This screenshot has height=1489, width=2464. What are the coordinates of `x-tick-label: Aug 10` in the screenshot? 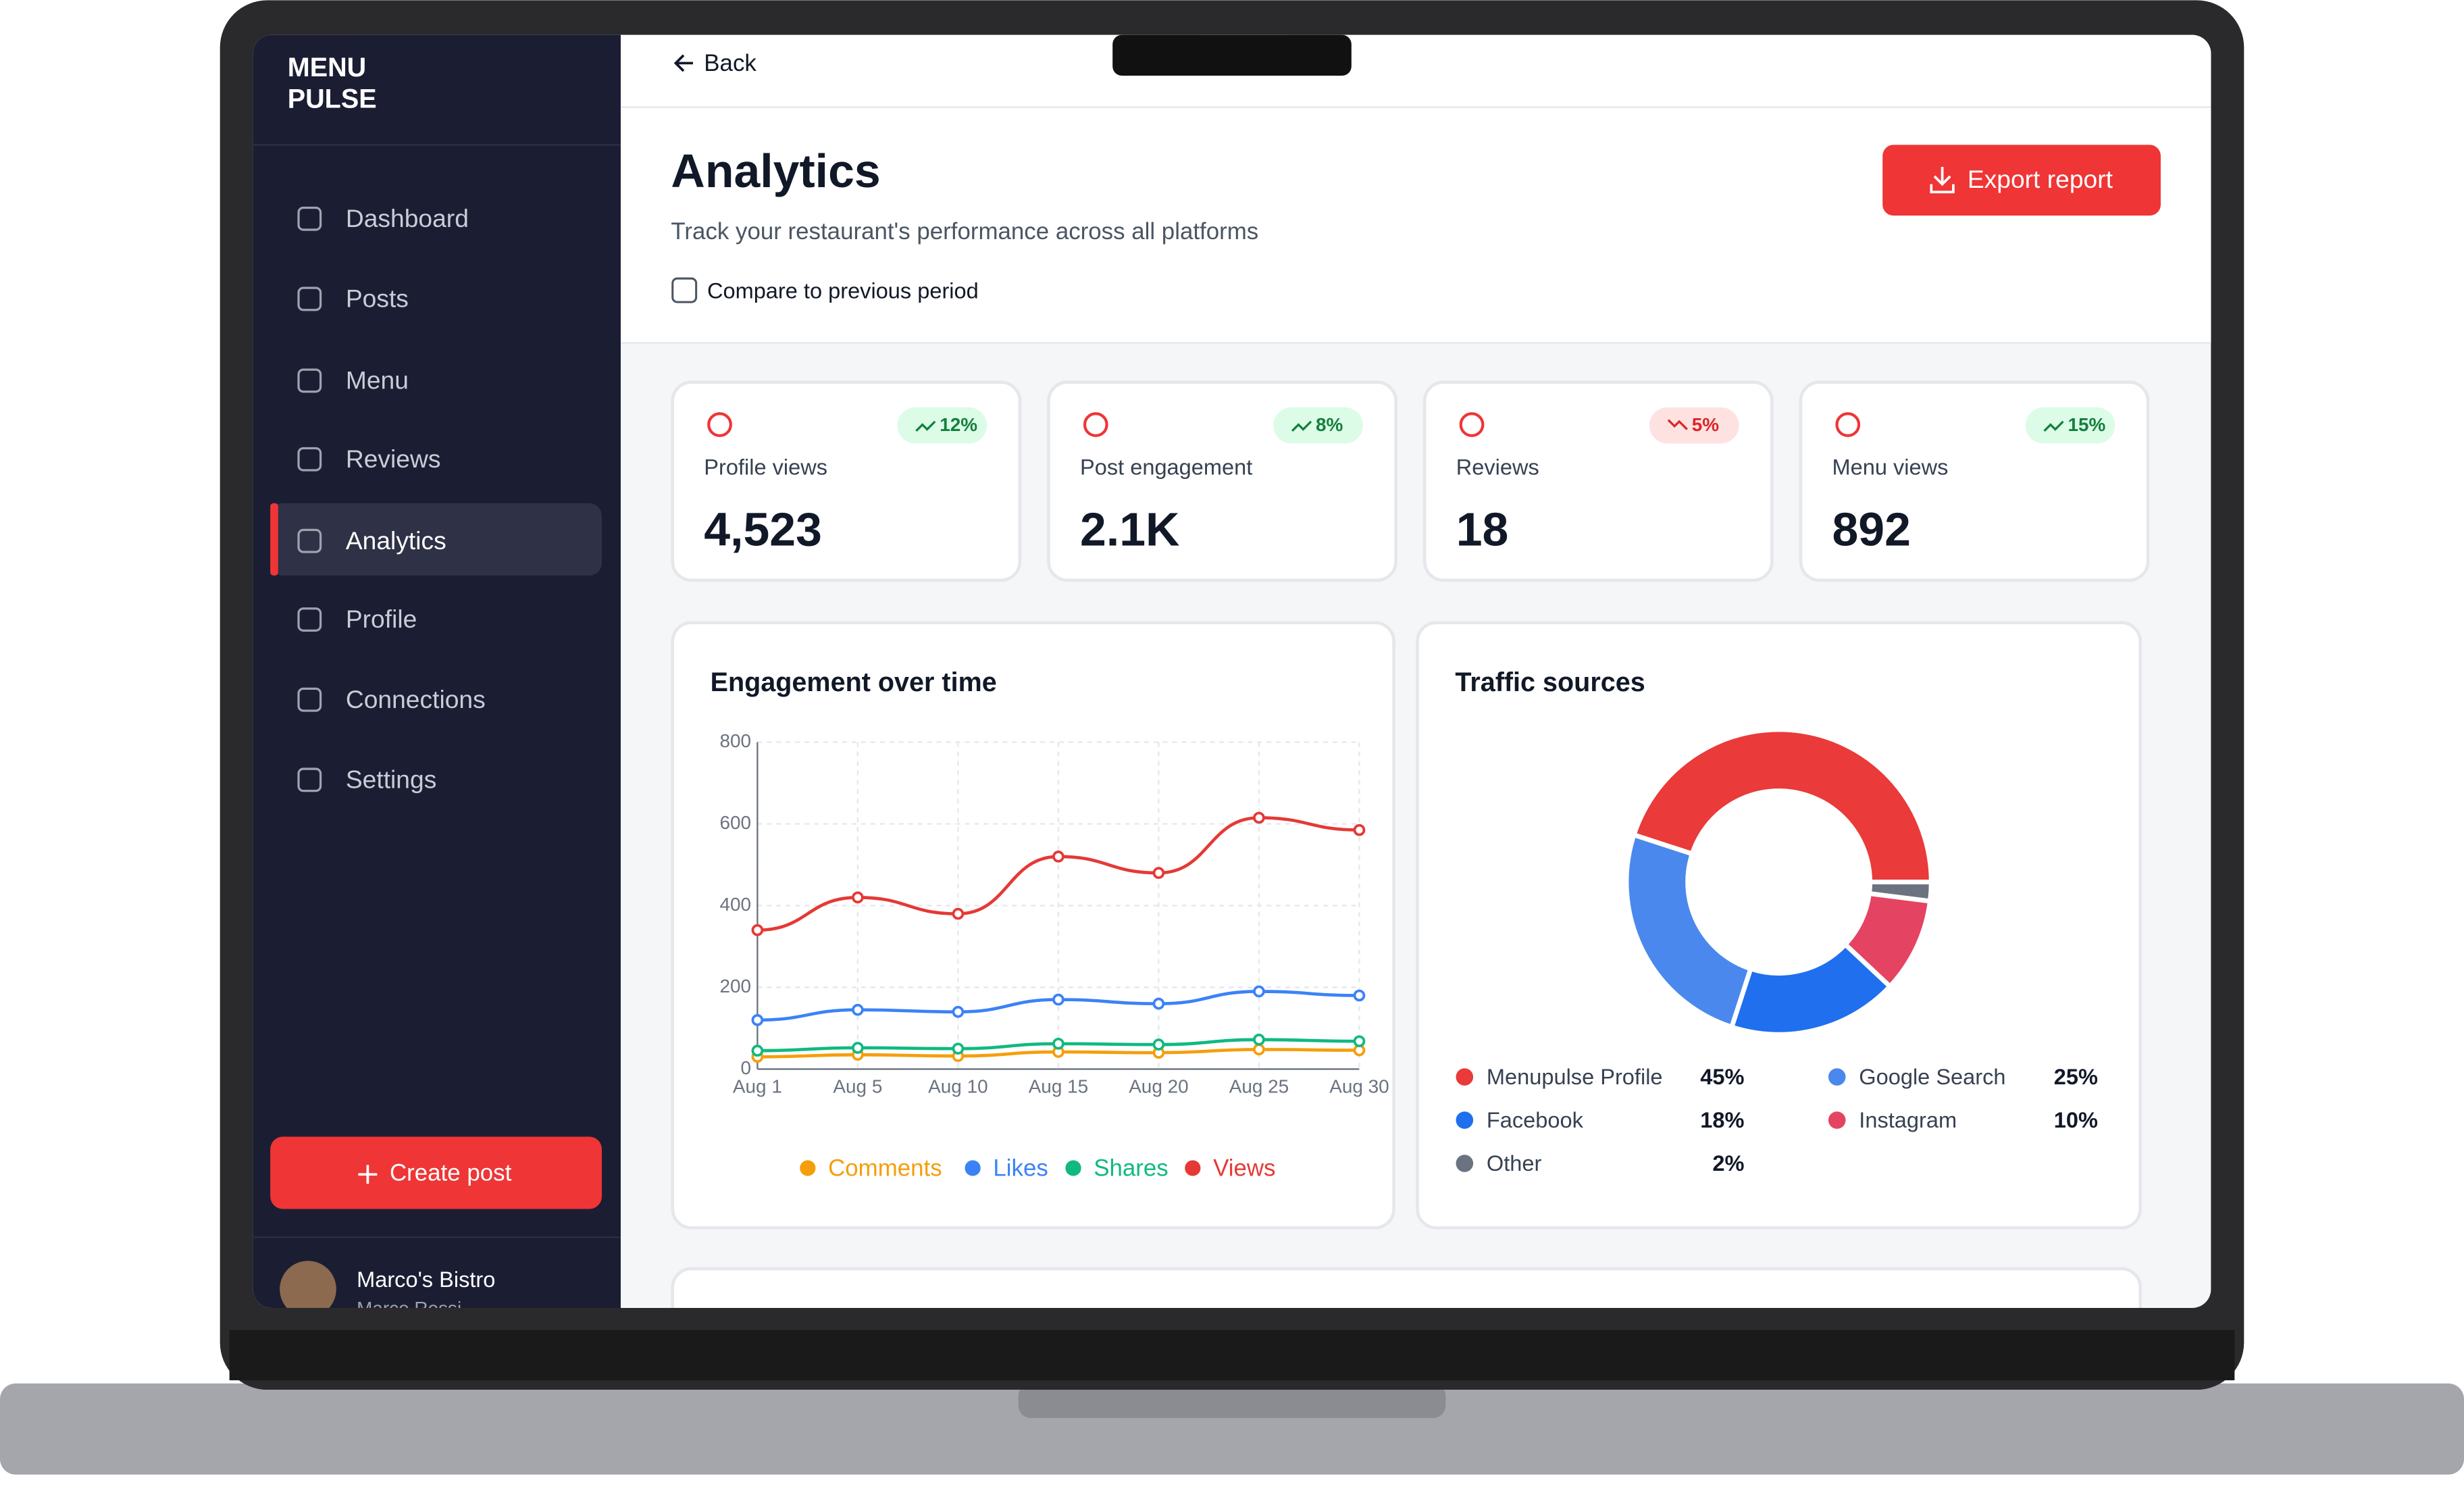 It's located at (957, 1086).